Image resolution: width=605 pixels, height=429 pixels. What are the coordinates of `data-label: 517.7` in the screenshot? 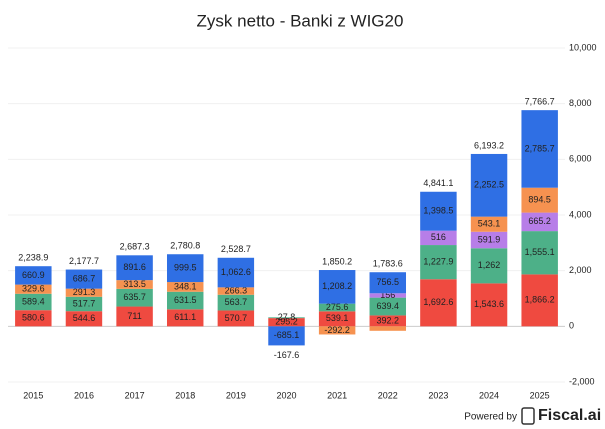 It's located at (84, 303).